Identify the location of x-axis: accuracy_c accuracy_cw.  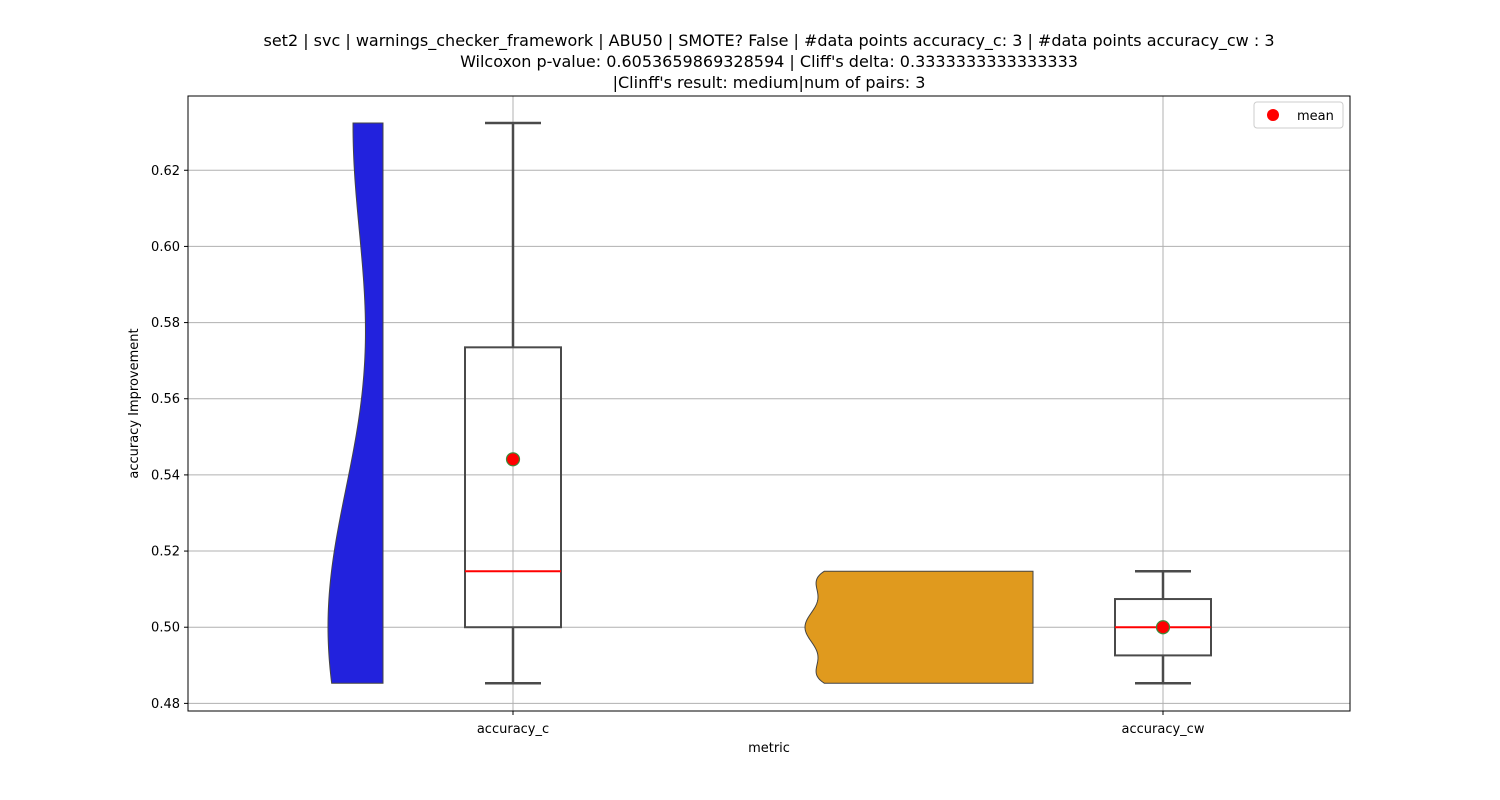
(841, 724).